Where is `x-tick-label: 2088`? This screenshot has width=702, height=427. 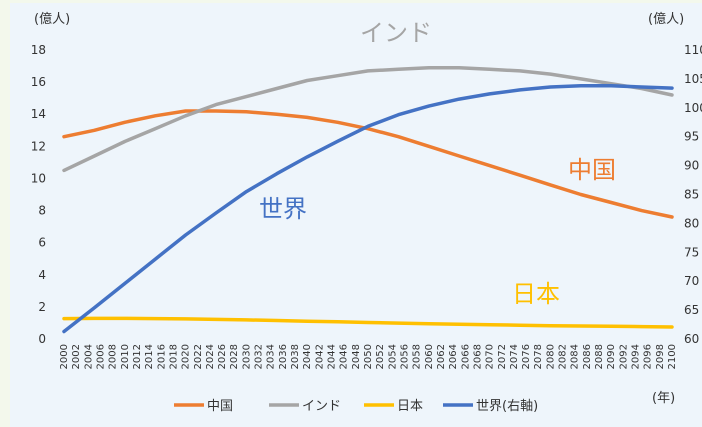
x-tick-label: 2088 is located at coordinates (599, 356).